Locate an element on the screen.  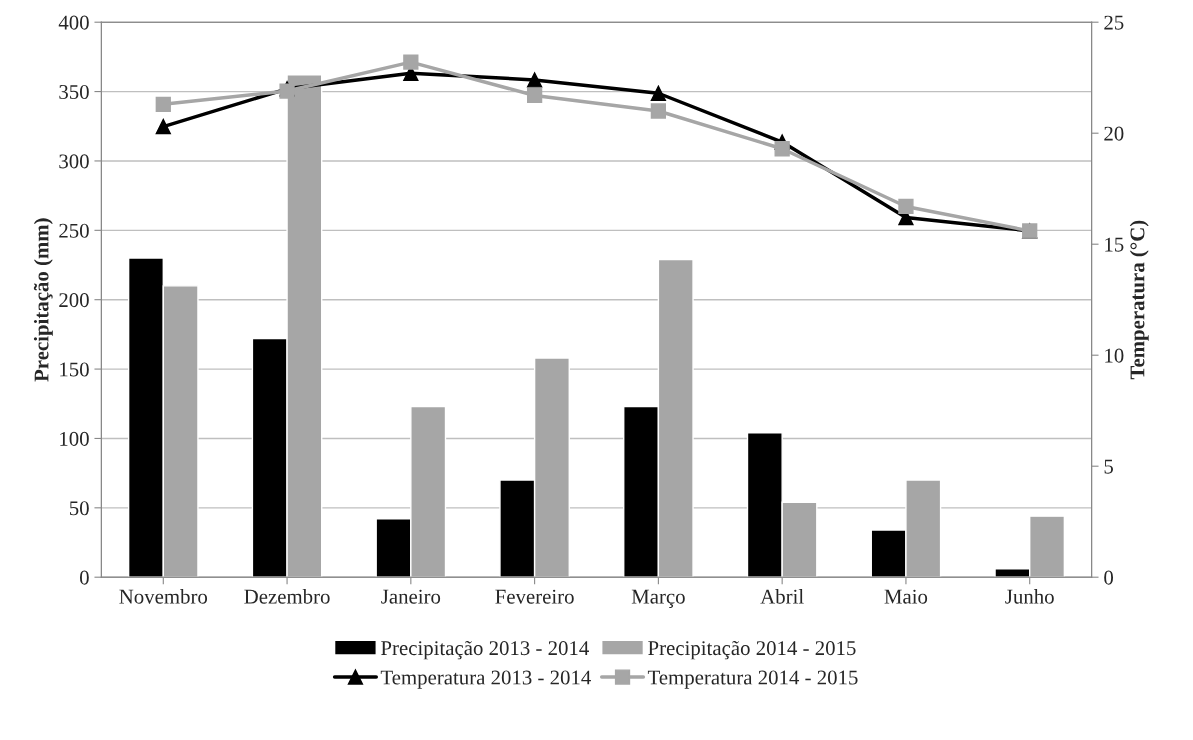
x-tick-label: Janeiro is located at coordinates (411, 596).